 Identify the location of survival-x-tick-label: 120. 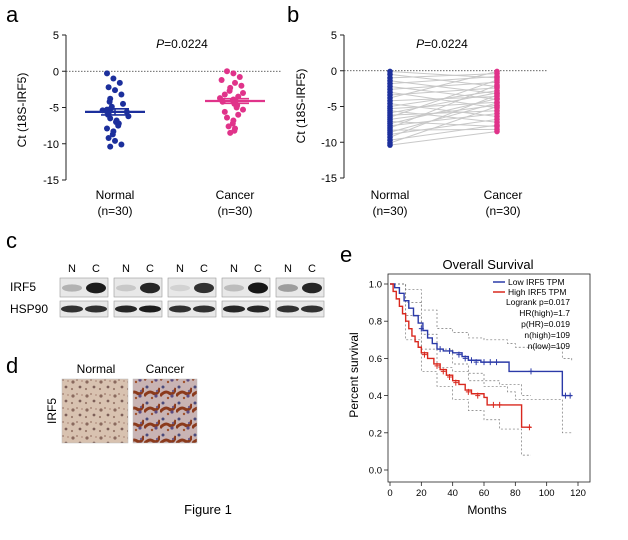
(578, 493).